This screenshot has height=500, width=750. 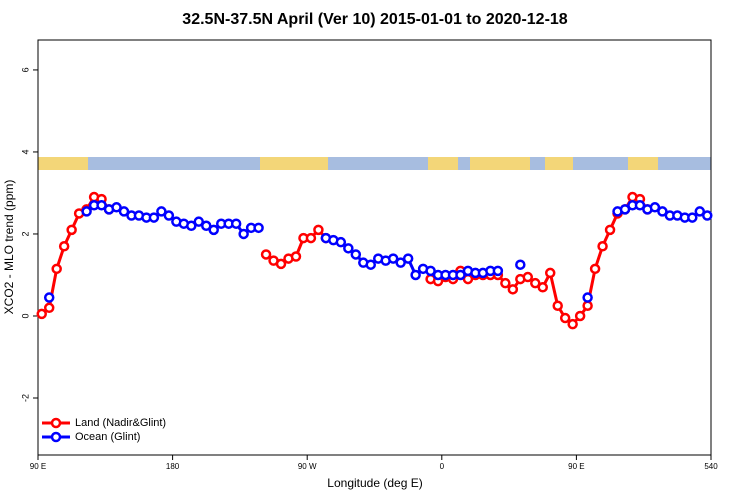 What do you see at coordinates (25, 315) in the screenshot?
I see `y-tick-label: 0` at bounding box center [25, 315].